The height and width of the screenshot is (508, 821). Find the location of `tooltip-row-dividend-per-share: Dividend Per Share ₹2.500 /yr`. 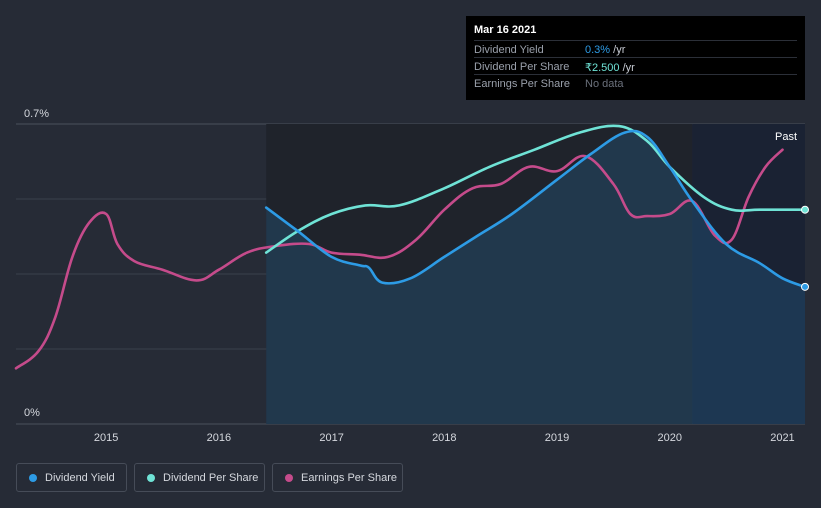

tooltip-row-dividend-per-share: Dividend Per Share ₹2.500 /yr is located at coordinates (635, 66).